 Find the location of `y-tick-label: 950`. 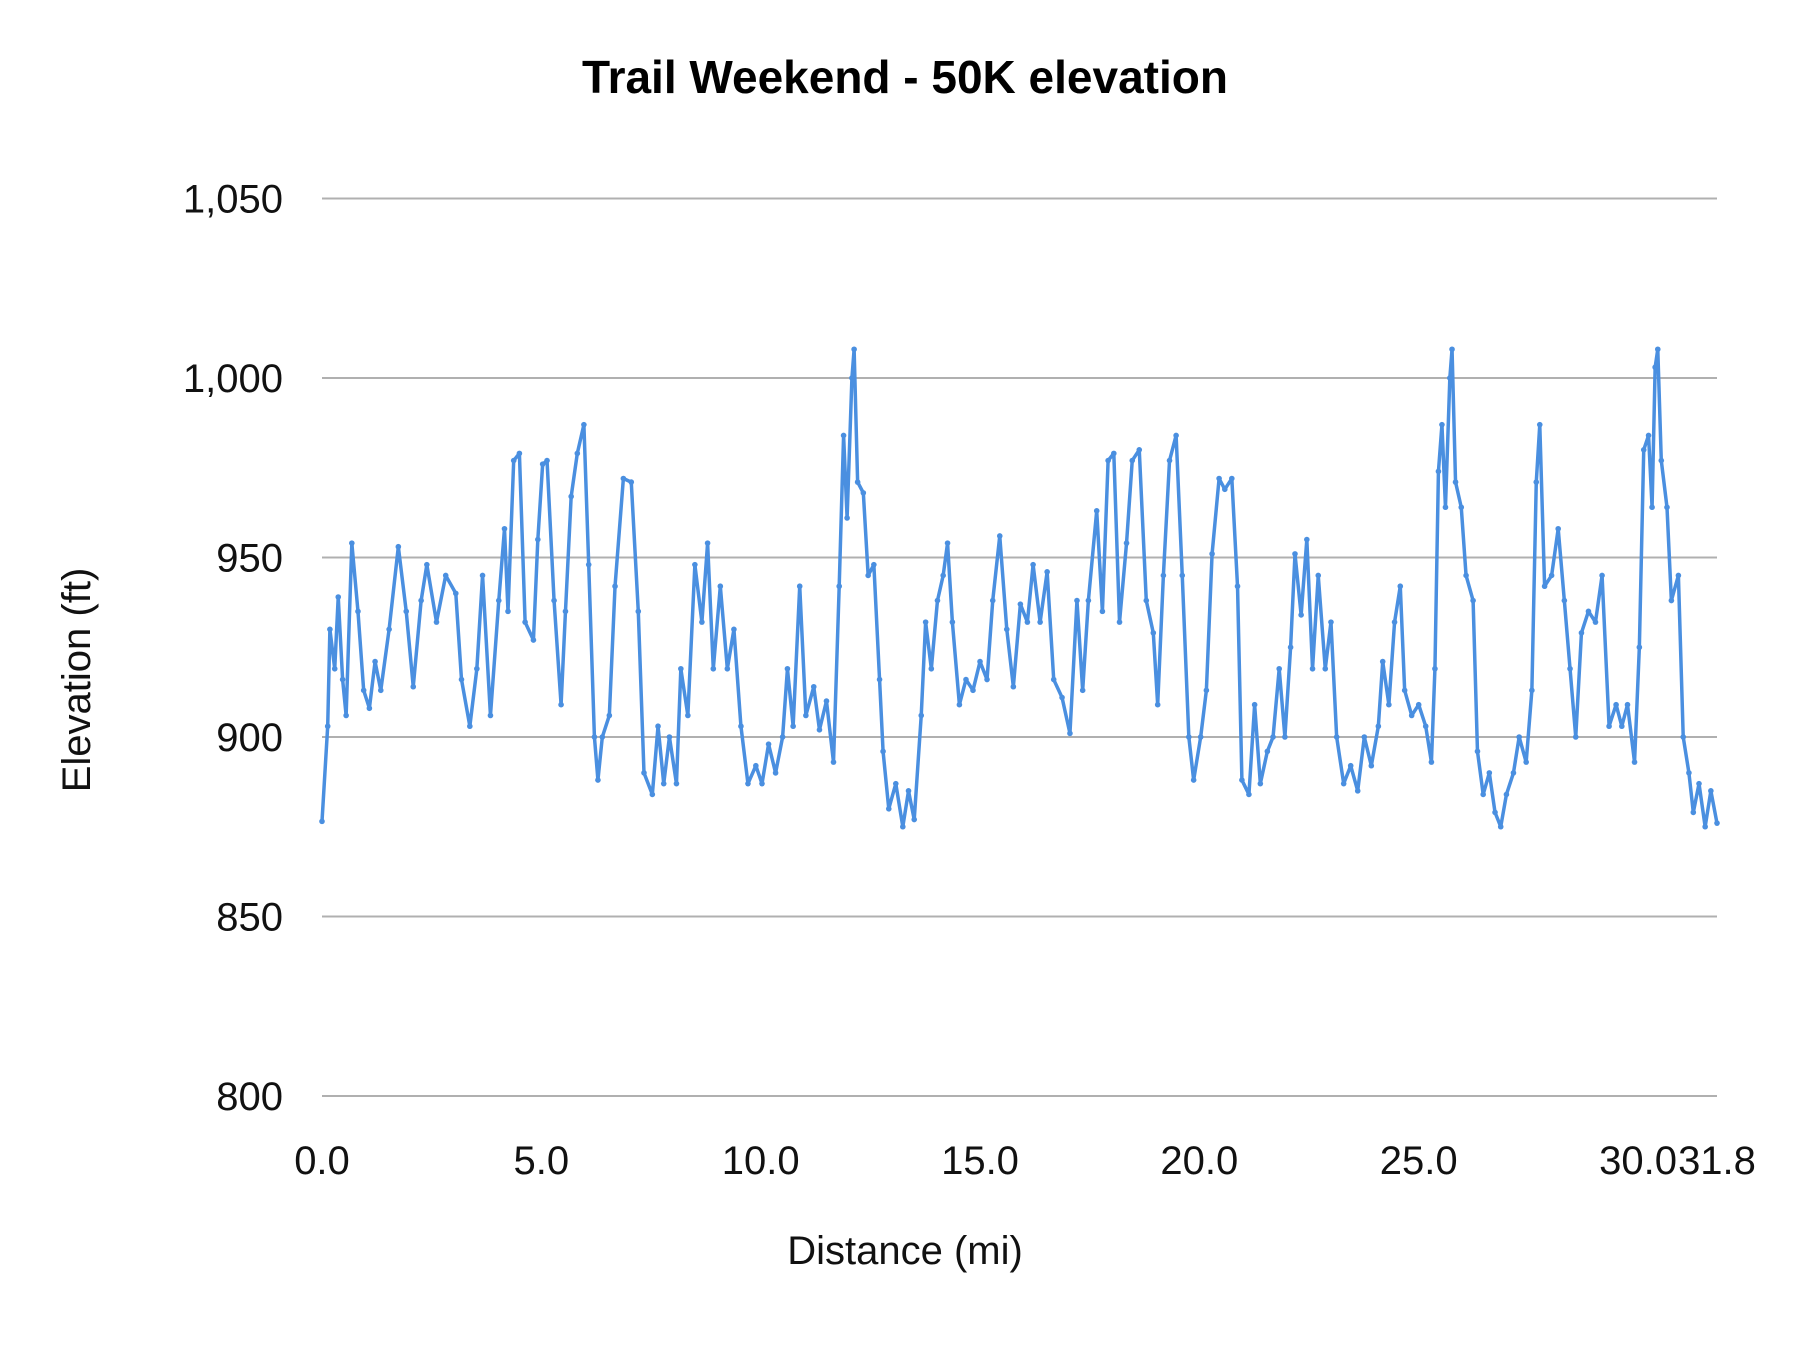

y-tick-label: 950 is located at coordinates (249, 559).